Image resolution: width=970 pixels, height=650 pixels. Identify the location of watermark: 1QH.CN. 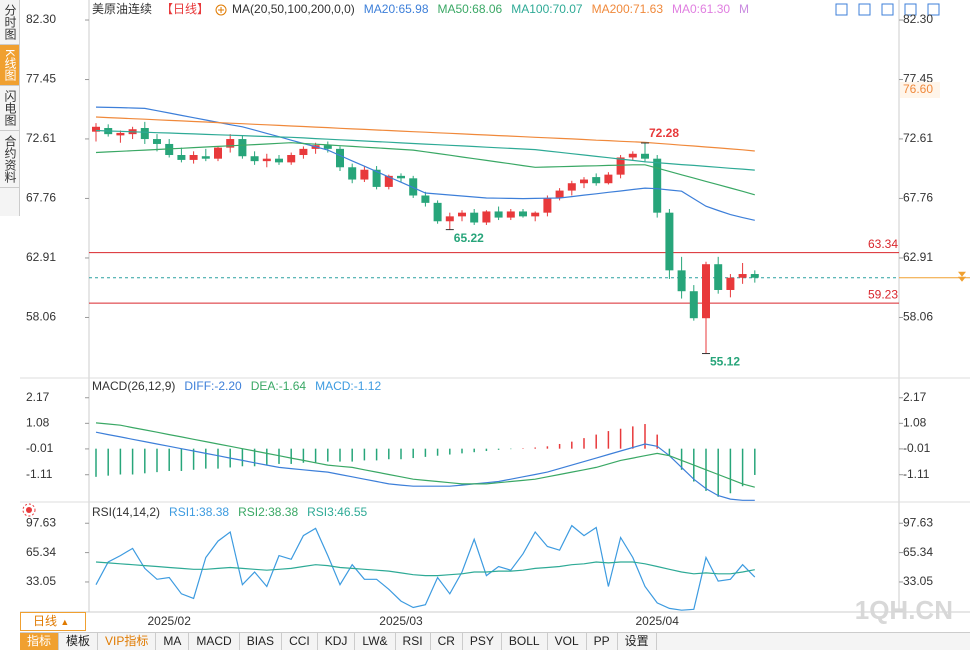
(904, 610).